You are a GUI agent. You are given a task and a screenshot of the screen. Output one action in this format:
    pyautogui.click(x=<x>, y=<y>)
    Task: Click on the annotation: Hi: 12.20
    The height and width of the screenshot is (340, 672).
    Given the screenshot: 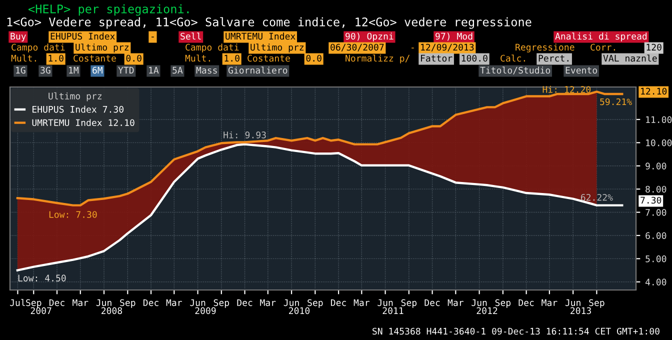 What is the action you would take?
    pyautogui.click(x=566, y=89)
    